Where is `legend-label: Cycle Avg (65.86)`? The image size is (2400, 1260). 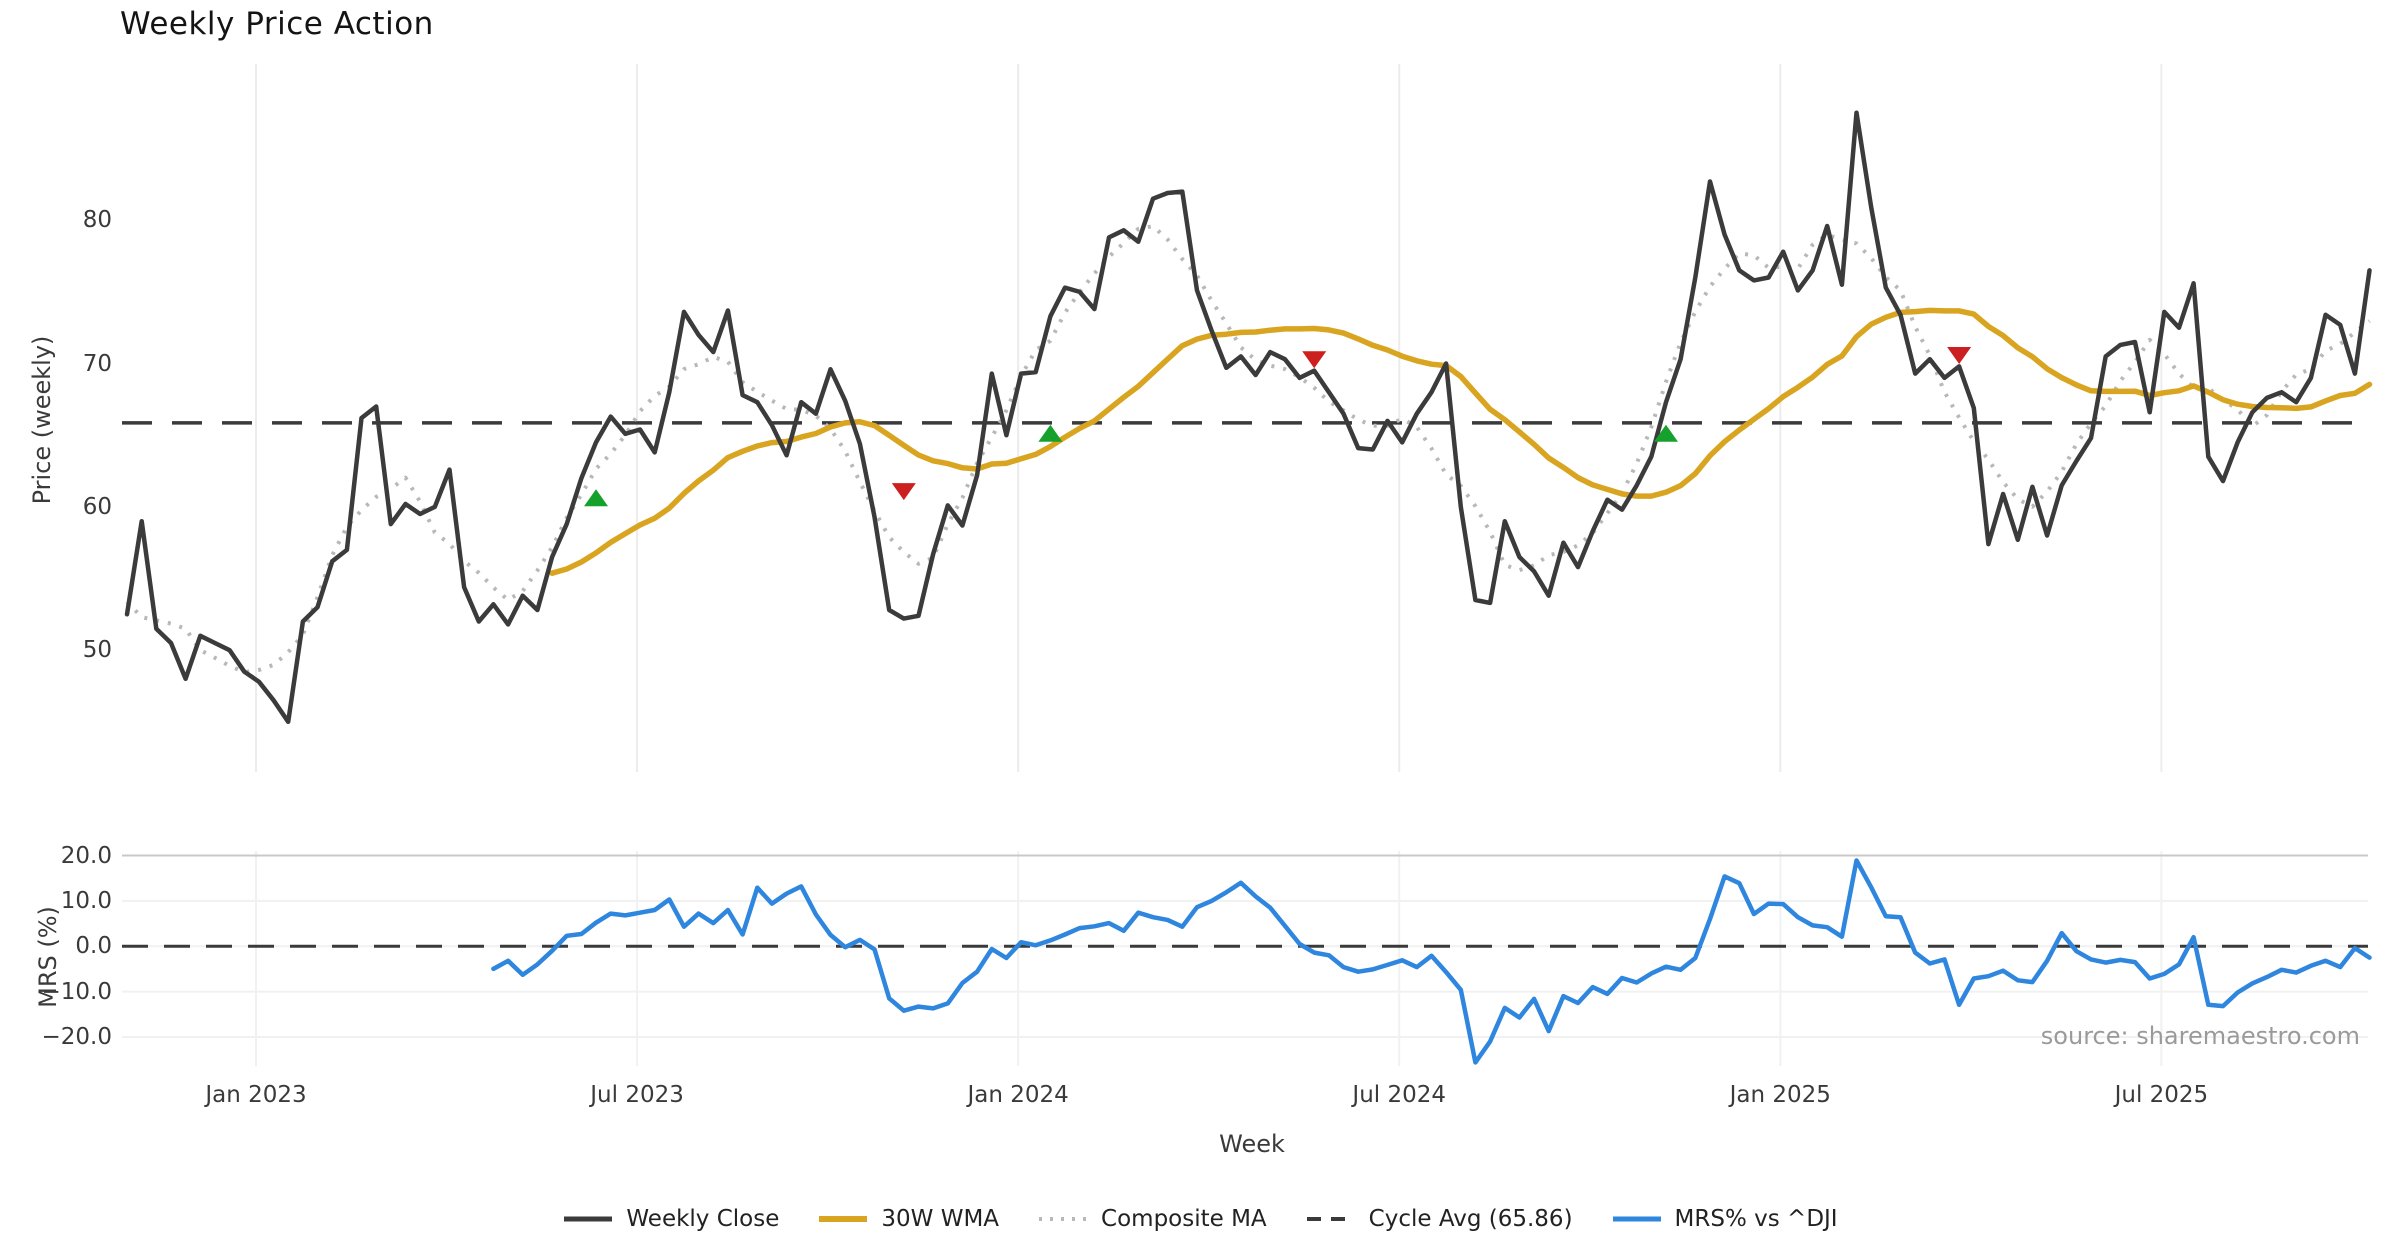
legend-label: Cycle Avg (65.86) is located at coordinates (1470, 1219).